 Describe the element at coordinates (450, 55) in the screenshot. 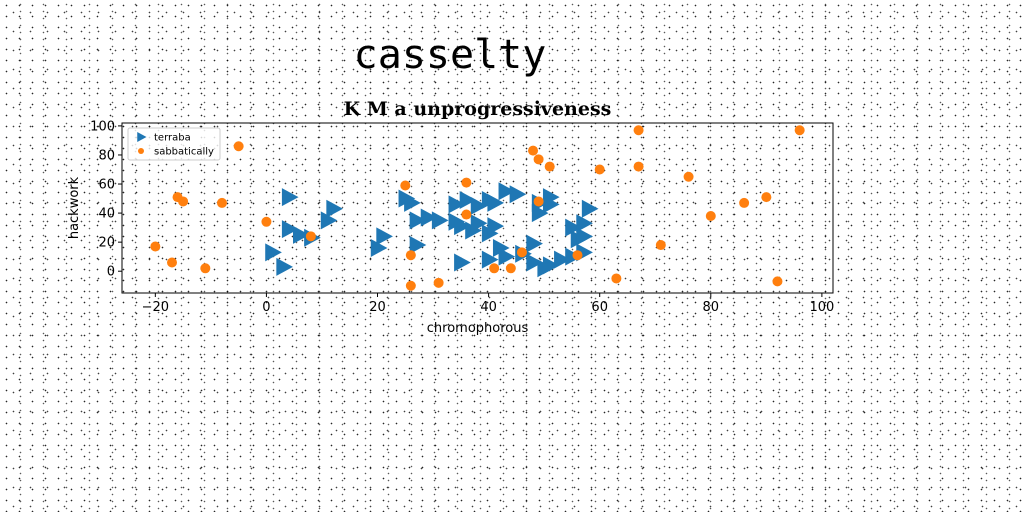

I see `figure-heading: casselty` at that location.